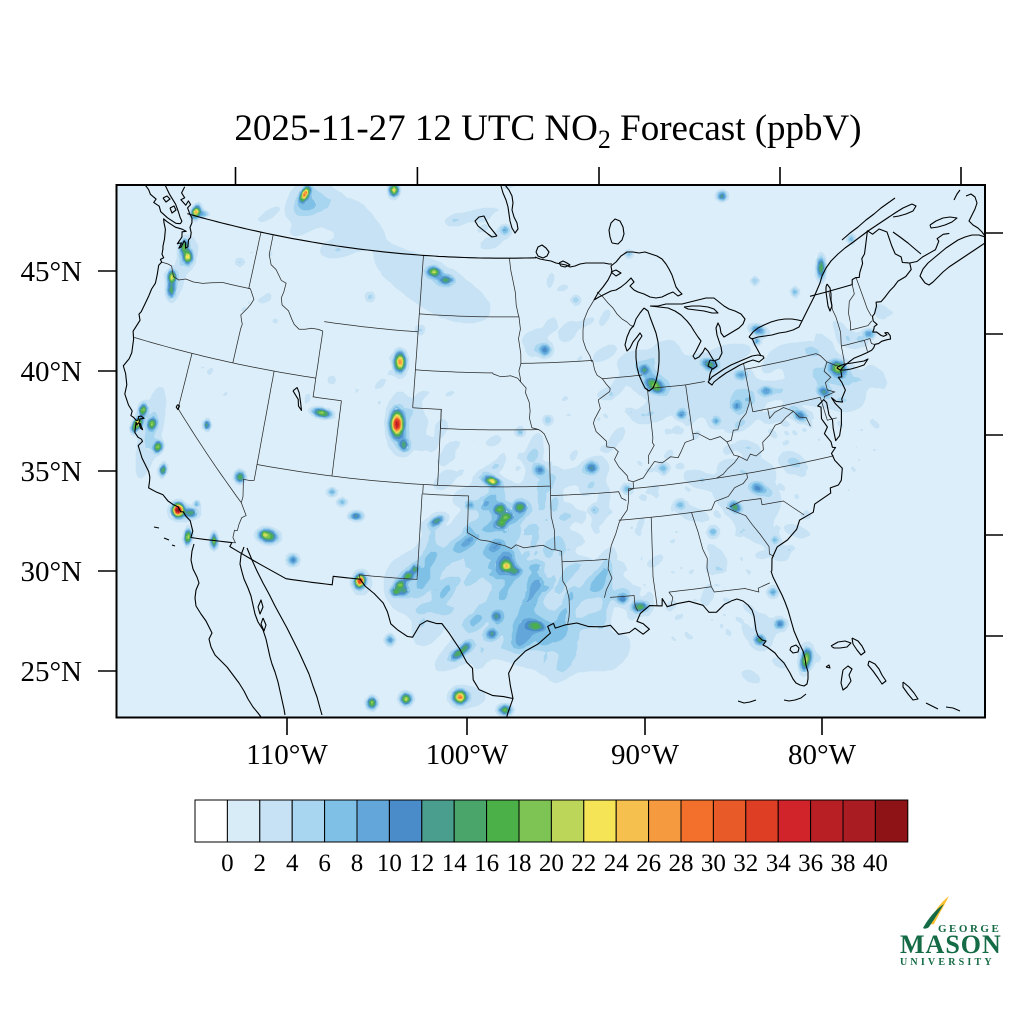 The height and width of the screenshot is (1024, 1024). I want to click on svg-text: 26, so click(648, 863).